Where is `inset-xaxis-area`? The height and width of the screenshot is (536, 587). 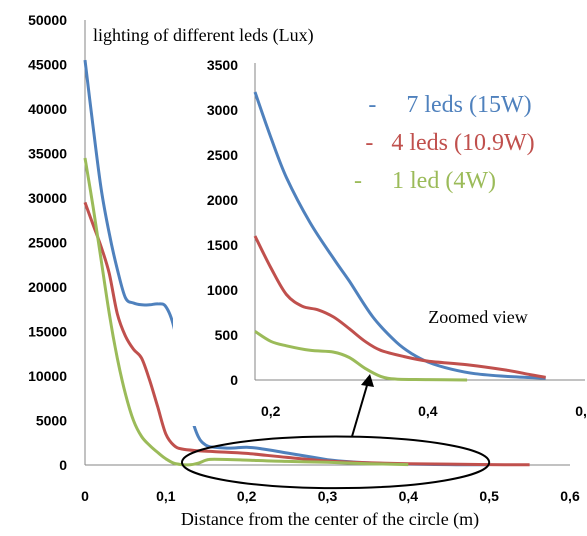
inset-xaxis-area is located at coordinates (379, 407).